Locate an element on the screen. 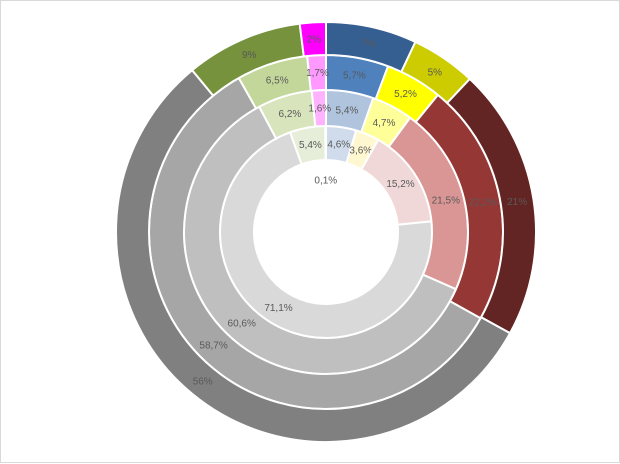  ring-1-label-6: 0,1% is located at coordinates (325, 181).